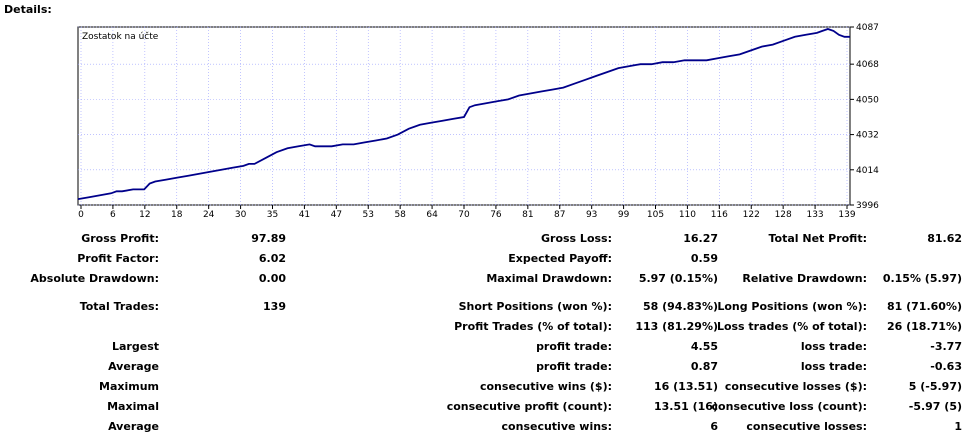 This screenshot has width=971, height=436. Describe the element at coordinates (304, 215) in the screenshot. I see `x-tick-label: 41` at that location.